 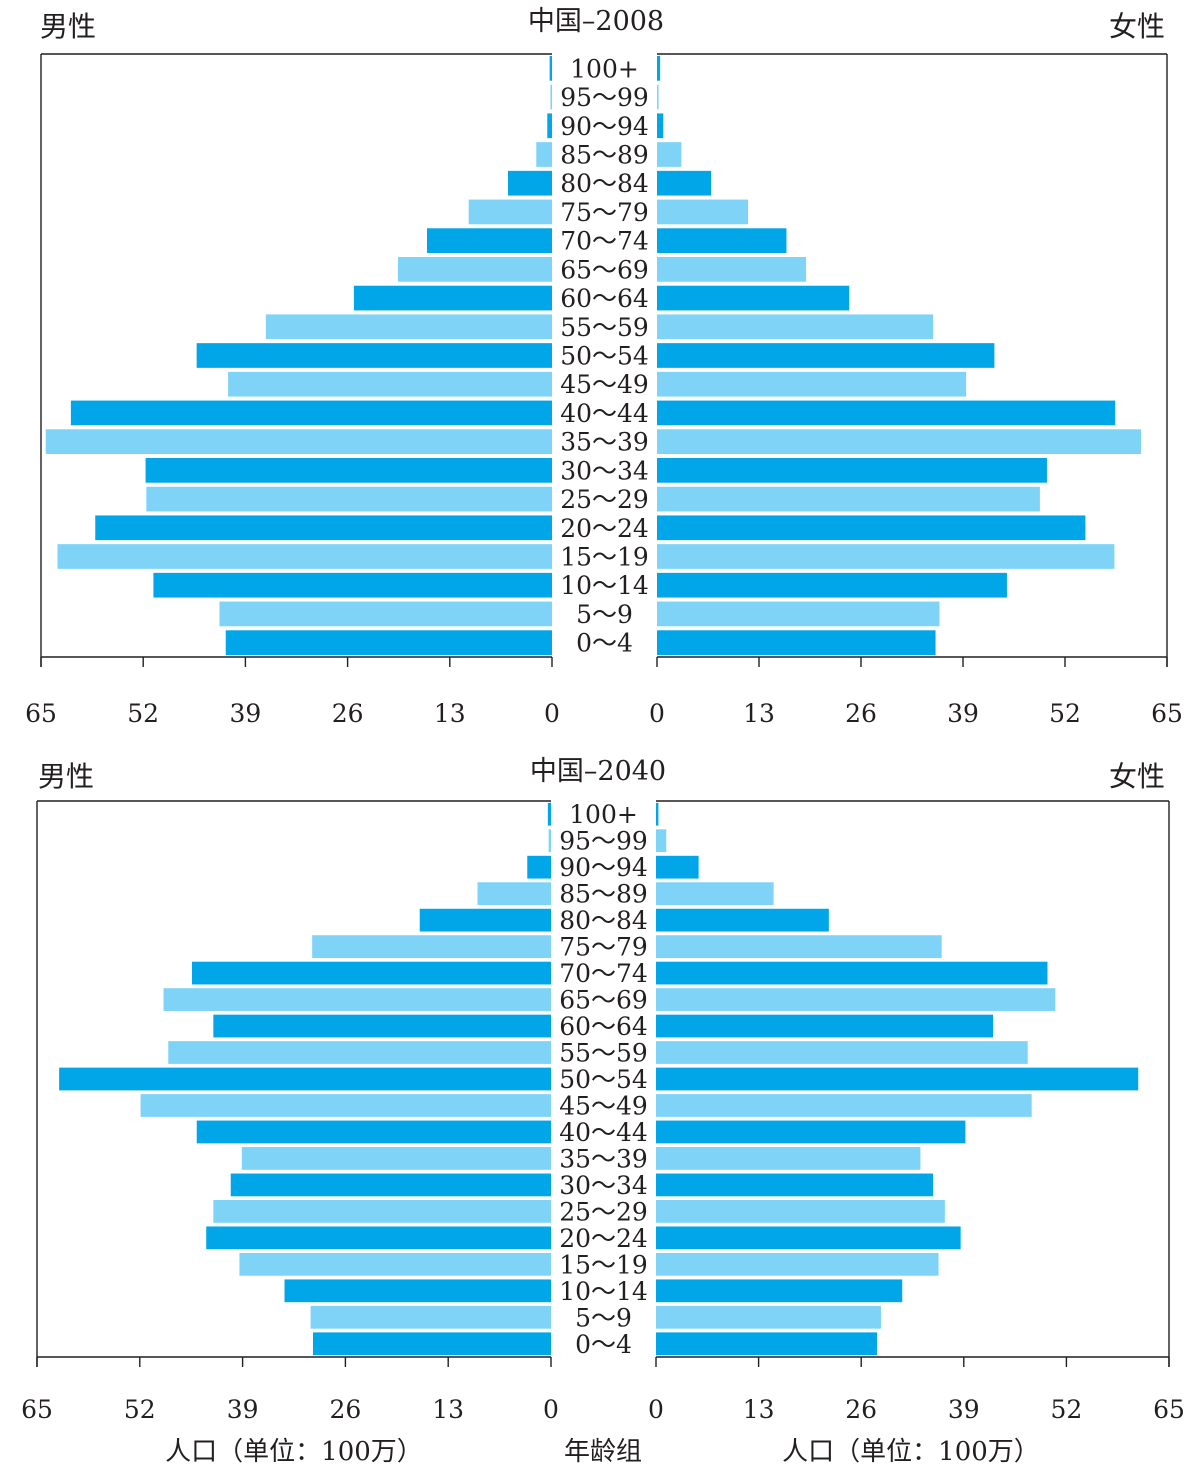 What do you see at coordinates (603, 841) in the screenshot?
I see `age-group-label: 95～99` at bounding box center [603, 841].